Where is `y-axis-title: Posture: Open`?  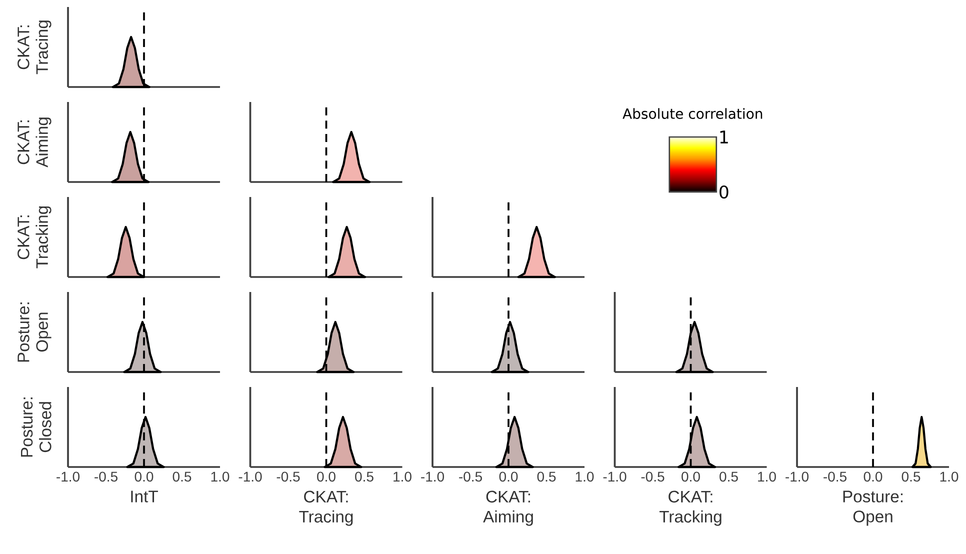 y-axis-title: Posture: Open is located at coordinates (35, 332).